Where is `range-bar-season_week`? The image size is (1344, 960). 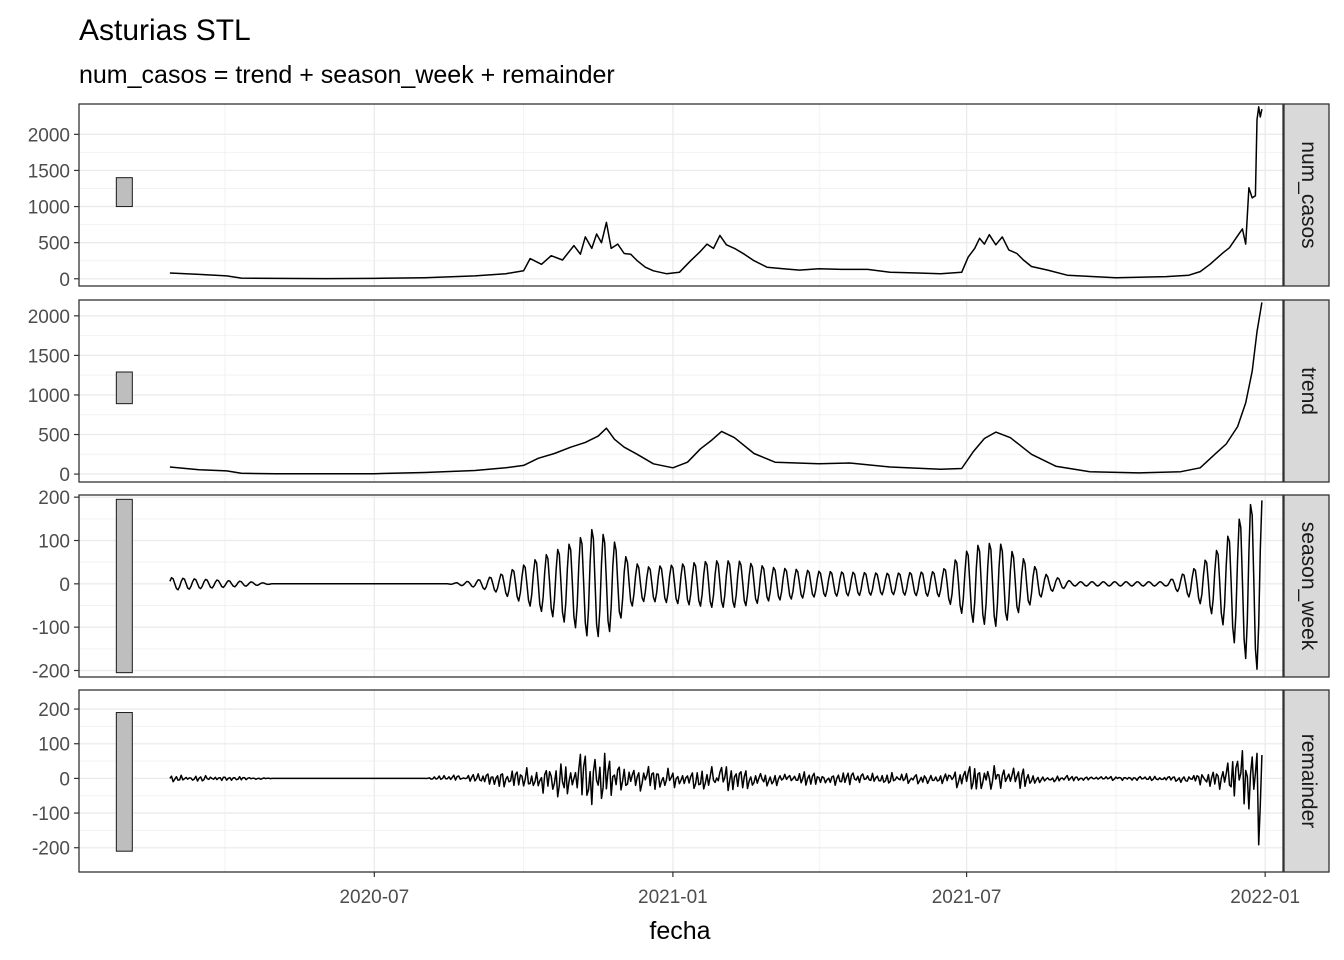 range-bar-season_week is located at coordinates (124, 586).